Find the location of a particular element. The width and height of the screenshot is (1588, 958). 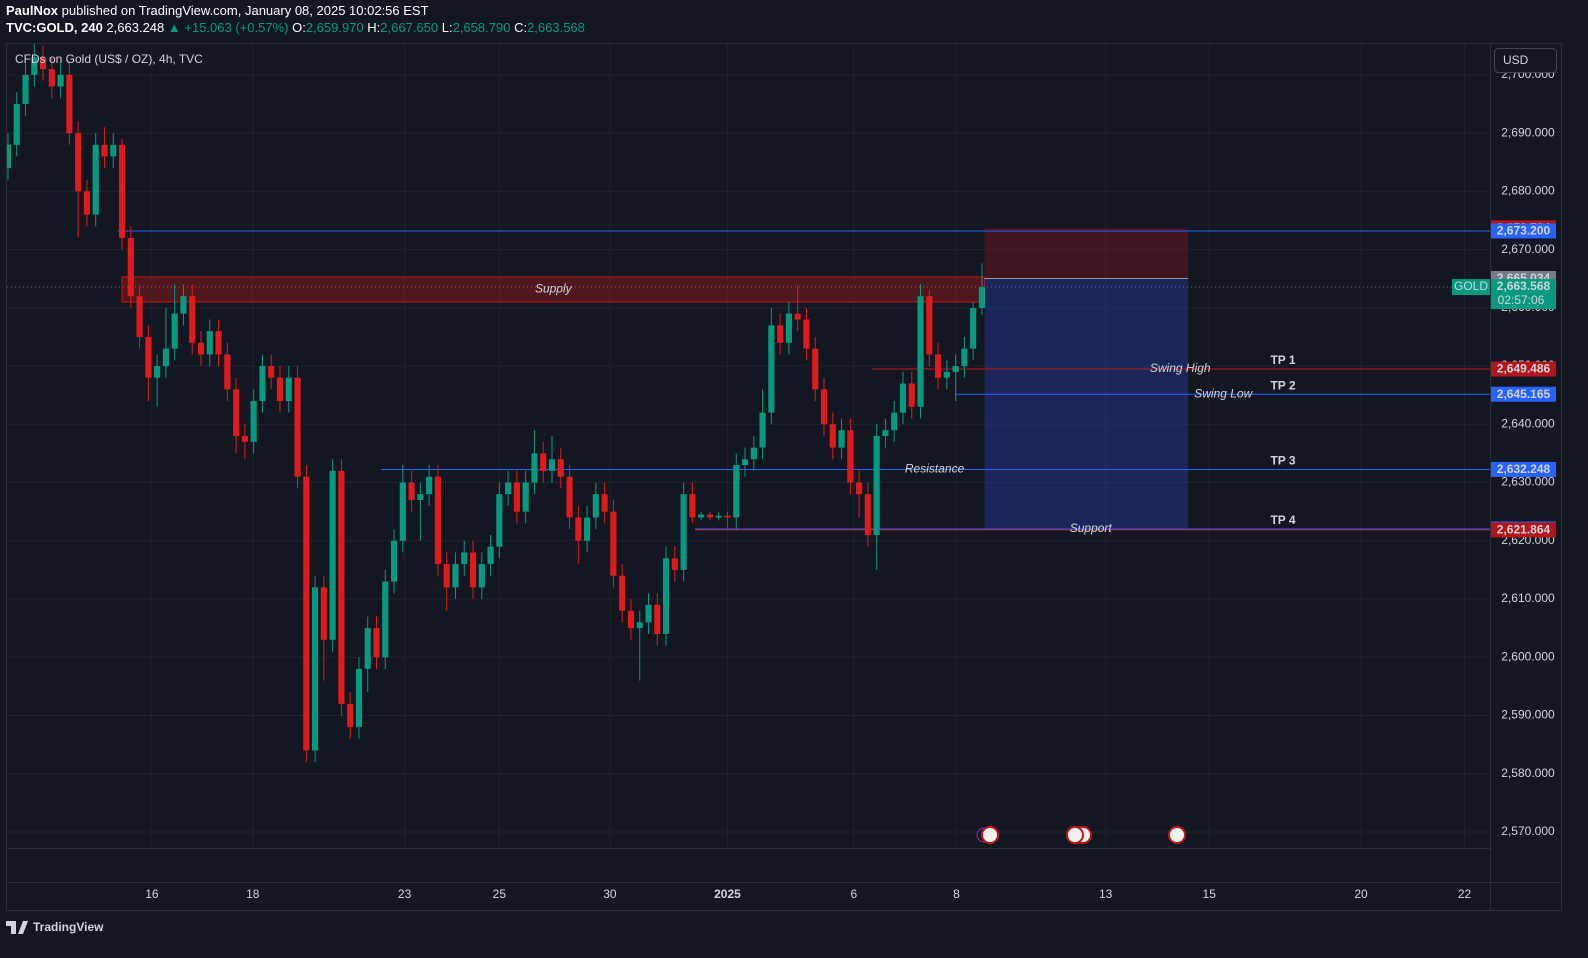

y-tick-label: 2,600.000 is located at coordinates (1528, 656).